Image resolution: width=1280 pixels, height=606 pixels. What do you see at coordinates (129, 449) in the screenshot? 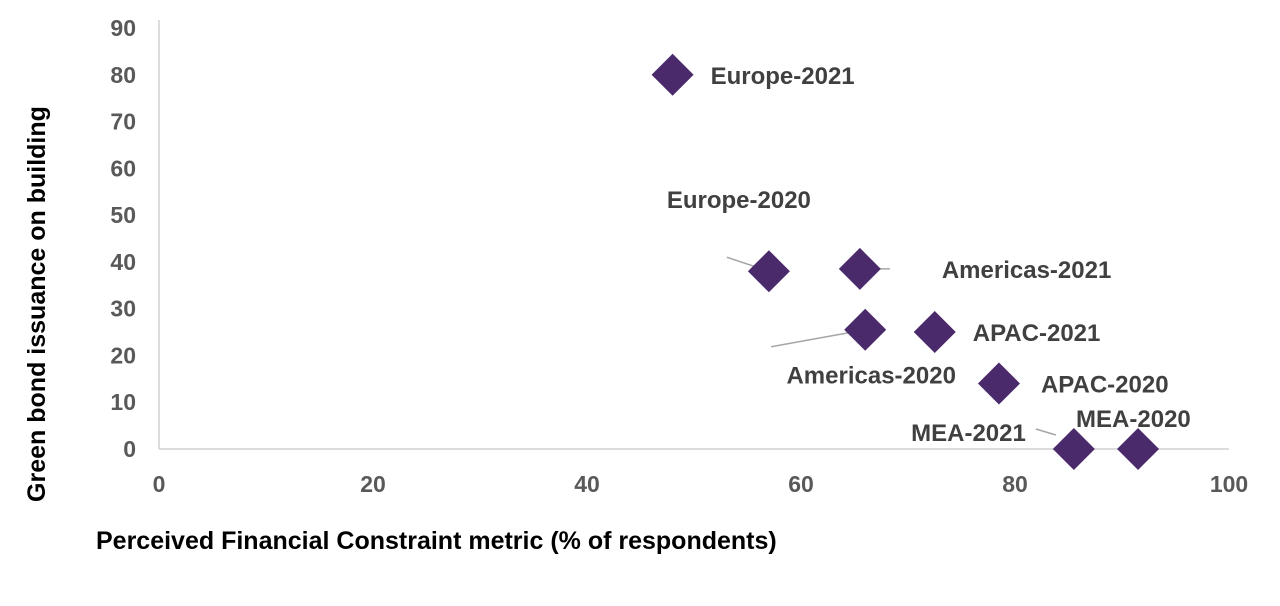
I see `y-tick-label: 0` at bounding box center [129, 449].